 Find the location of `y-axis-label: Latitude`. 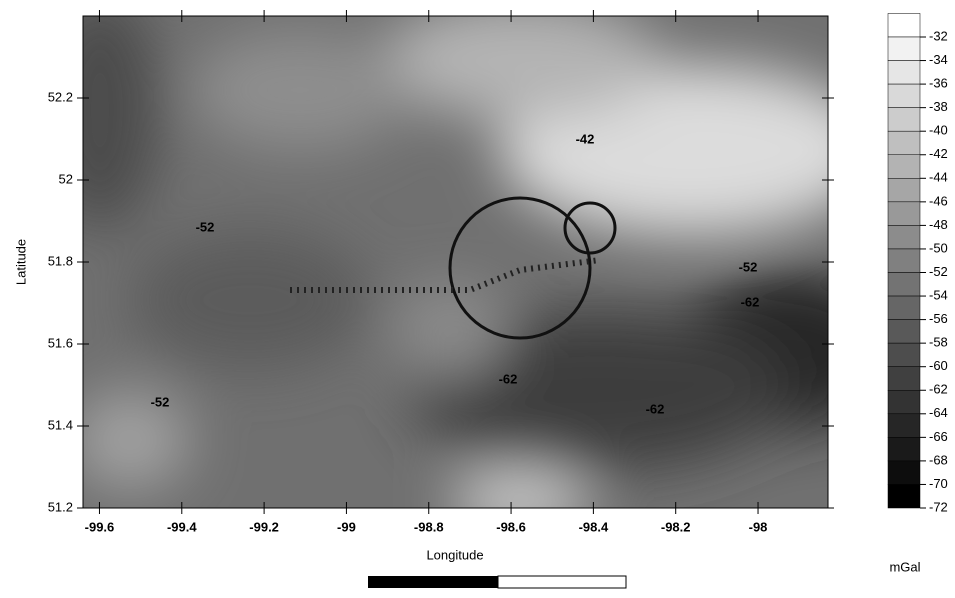

y-axis-label: Latitude is located at coordinates (20, 262).